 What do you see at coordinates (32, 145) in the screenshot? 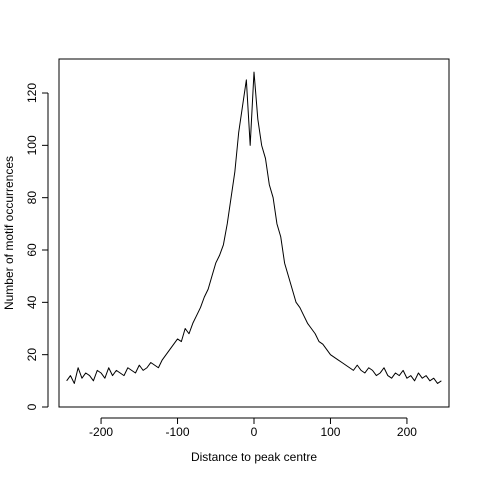
I see `y-tick-label: 100` at bounding box center [32, 145].